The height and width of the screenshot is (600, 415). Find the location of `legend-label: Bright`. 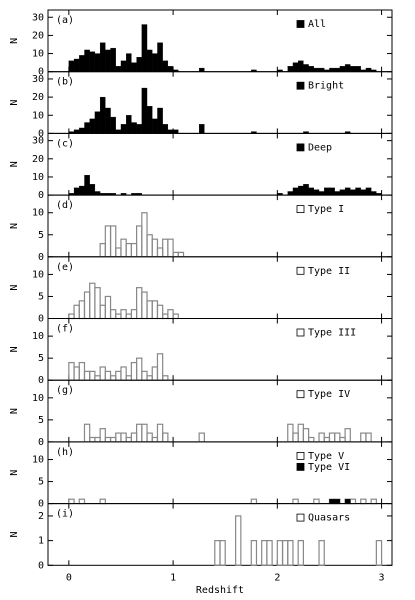

legend-label: Bright is located at coordinates (326, 86).